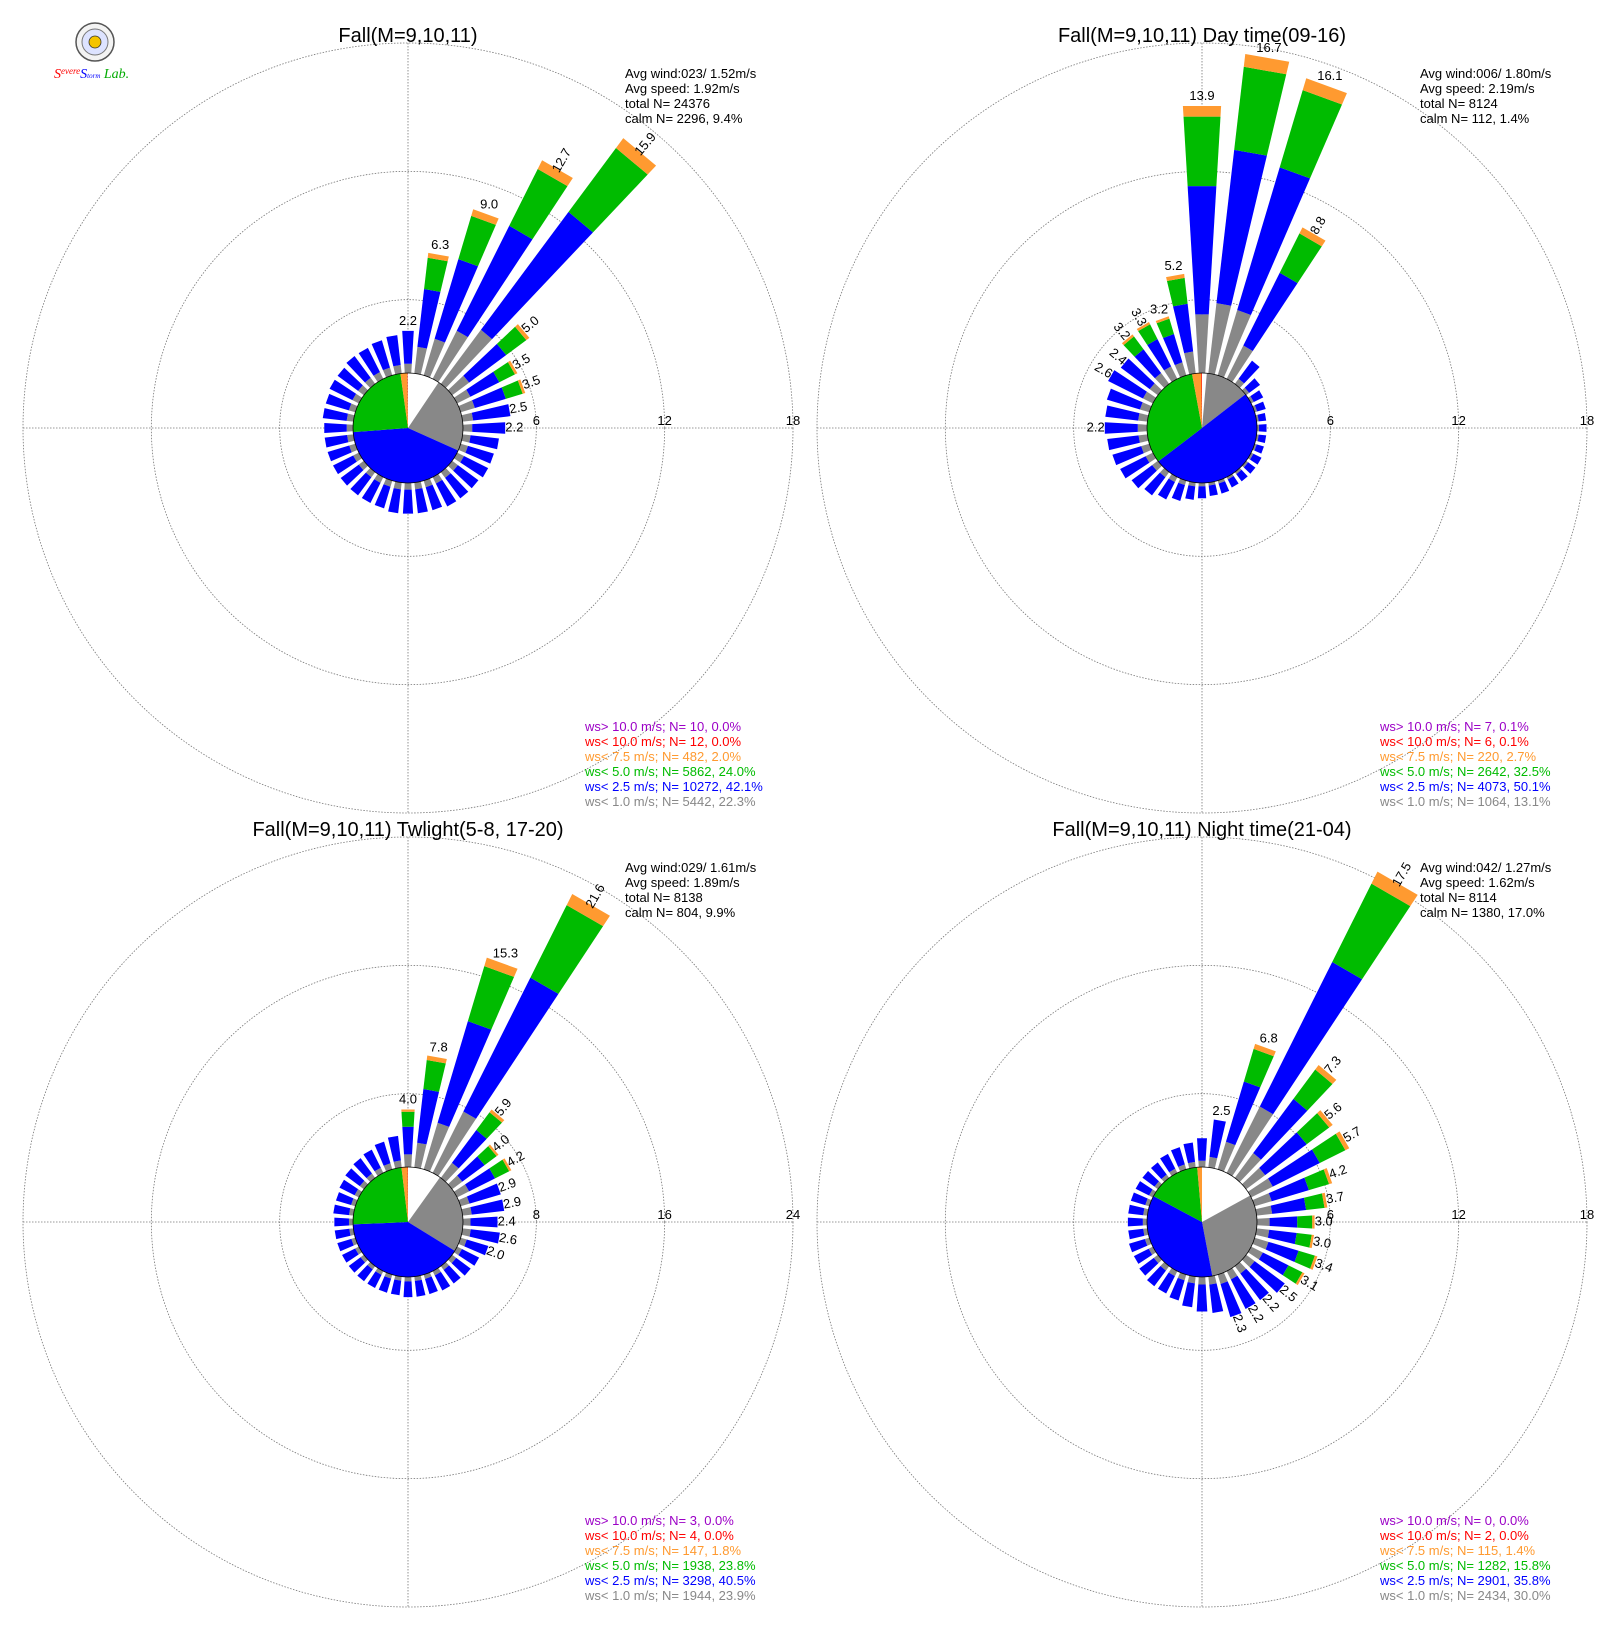  Describe the element at coordinates (1221, 1110) in the screenshot. I see `bar-value-label: 2.5` at that location.